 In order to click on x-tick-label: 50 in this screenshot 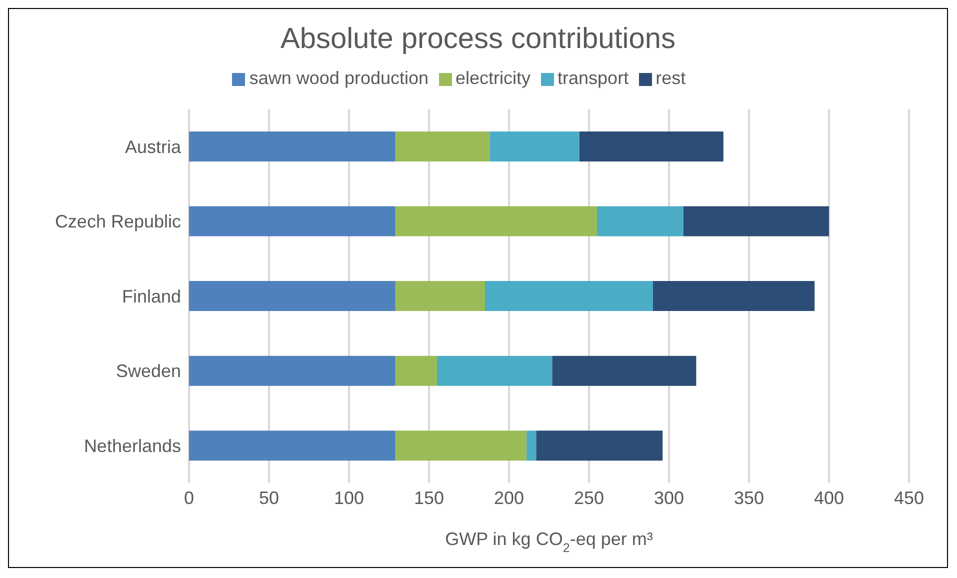, I will do `click(269, 498)`.